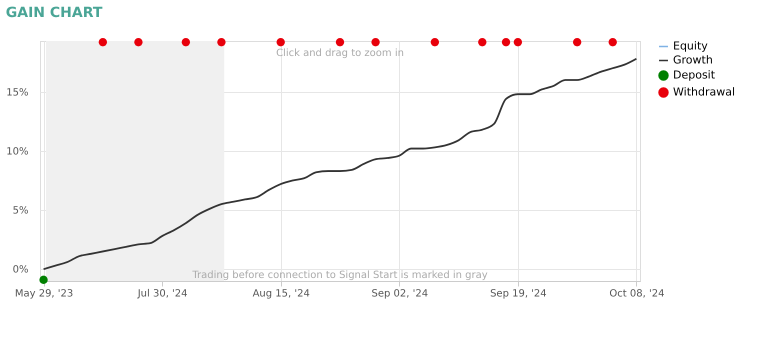  Describe the element at coordinates (44, 294) in the screenshot. I see `x-tick-label: May 29, '23` at that location.